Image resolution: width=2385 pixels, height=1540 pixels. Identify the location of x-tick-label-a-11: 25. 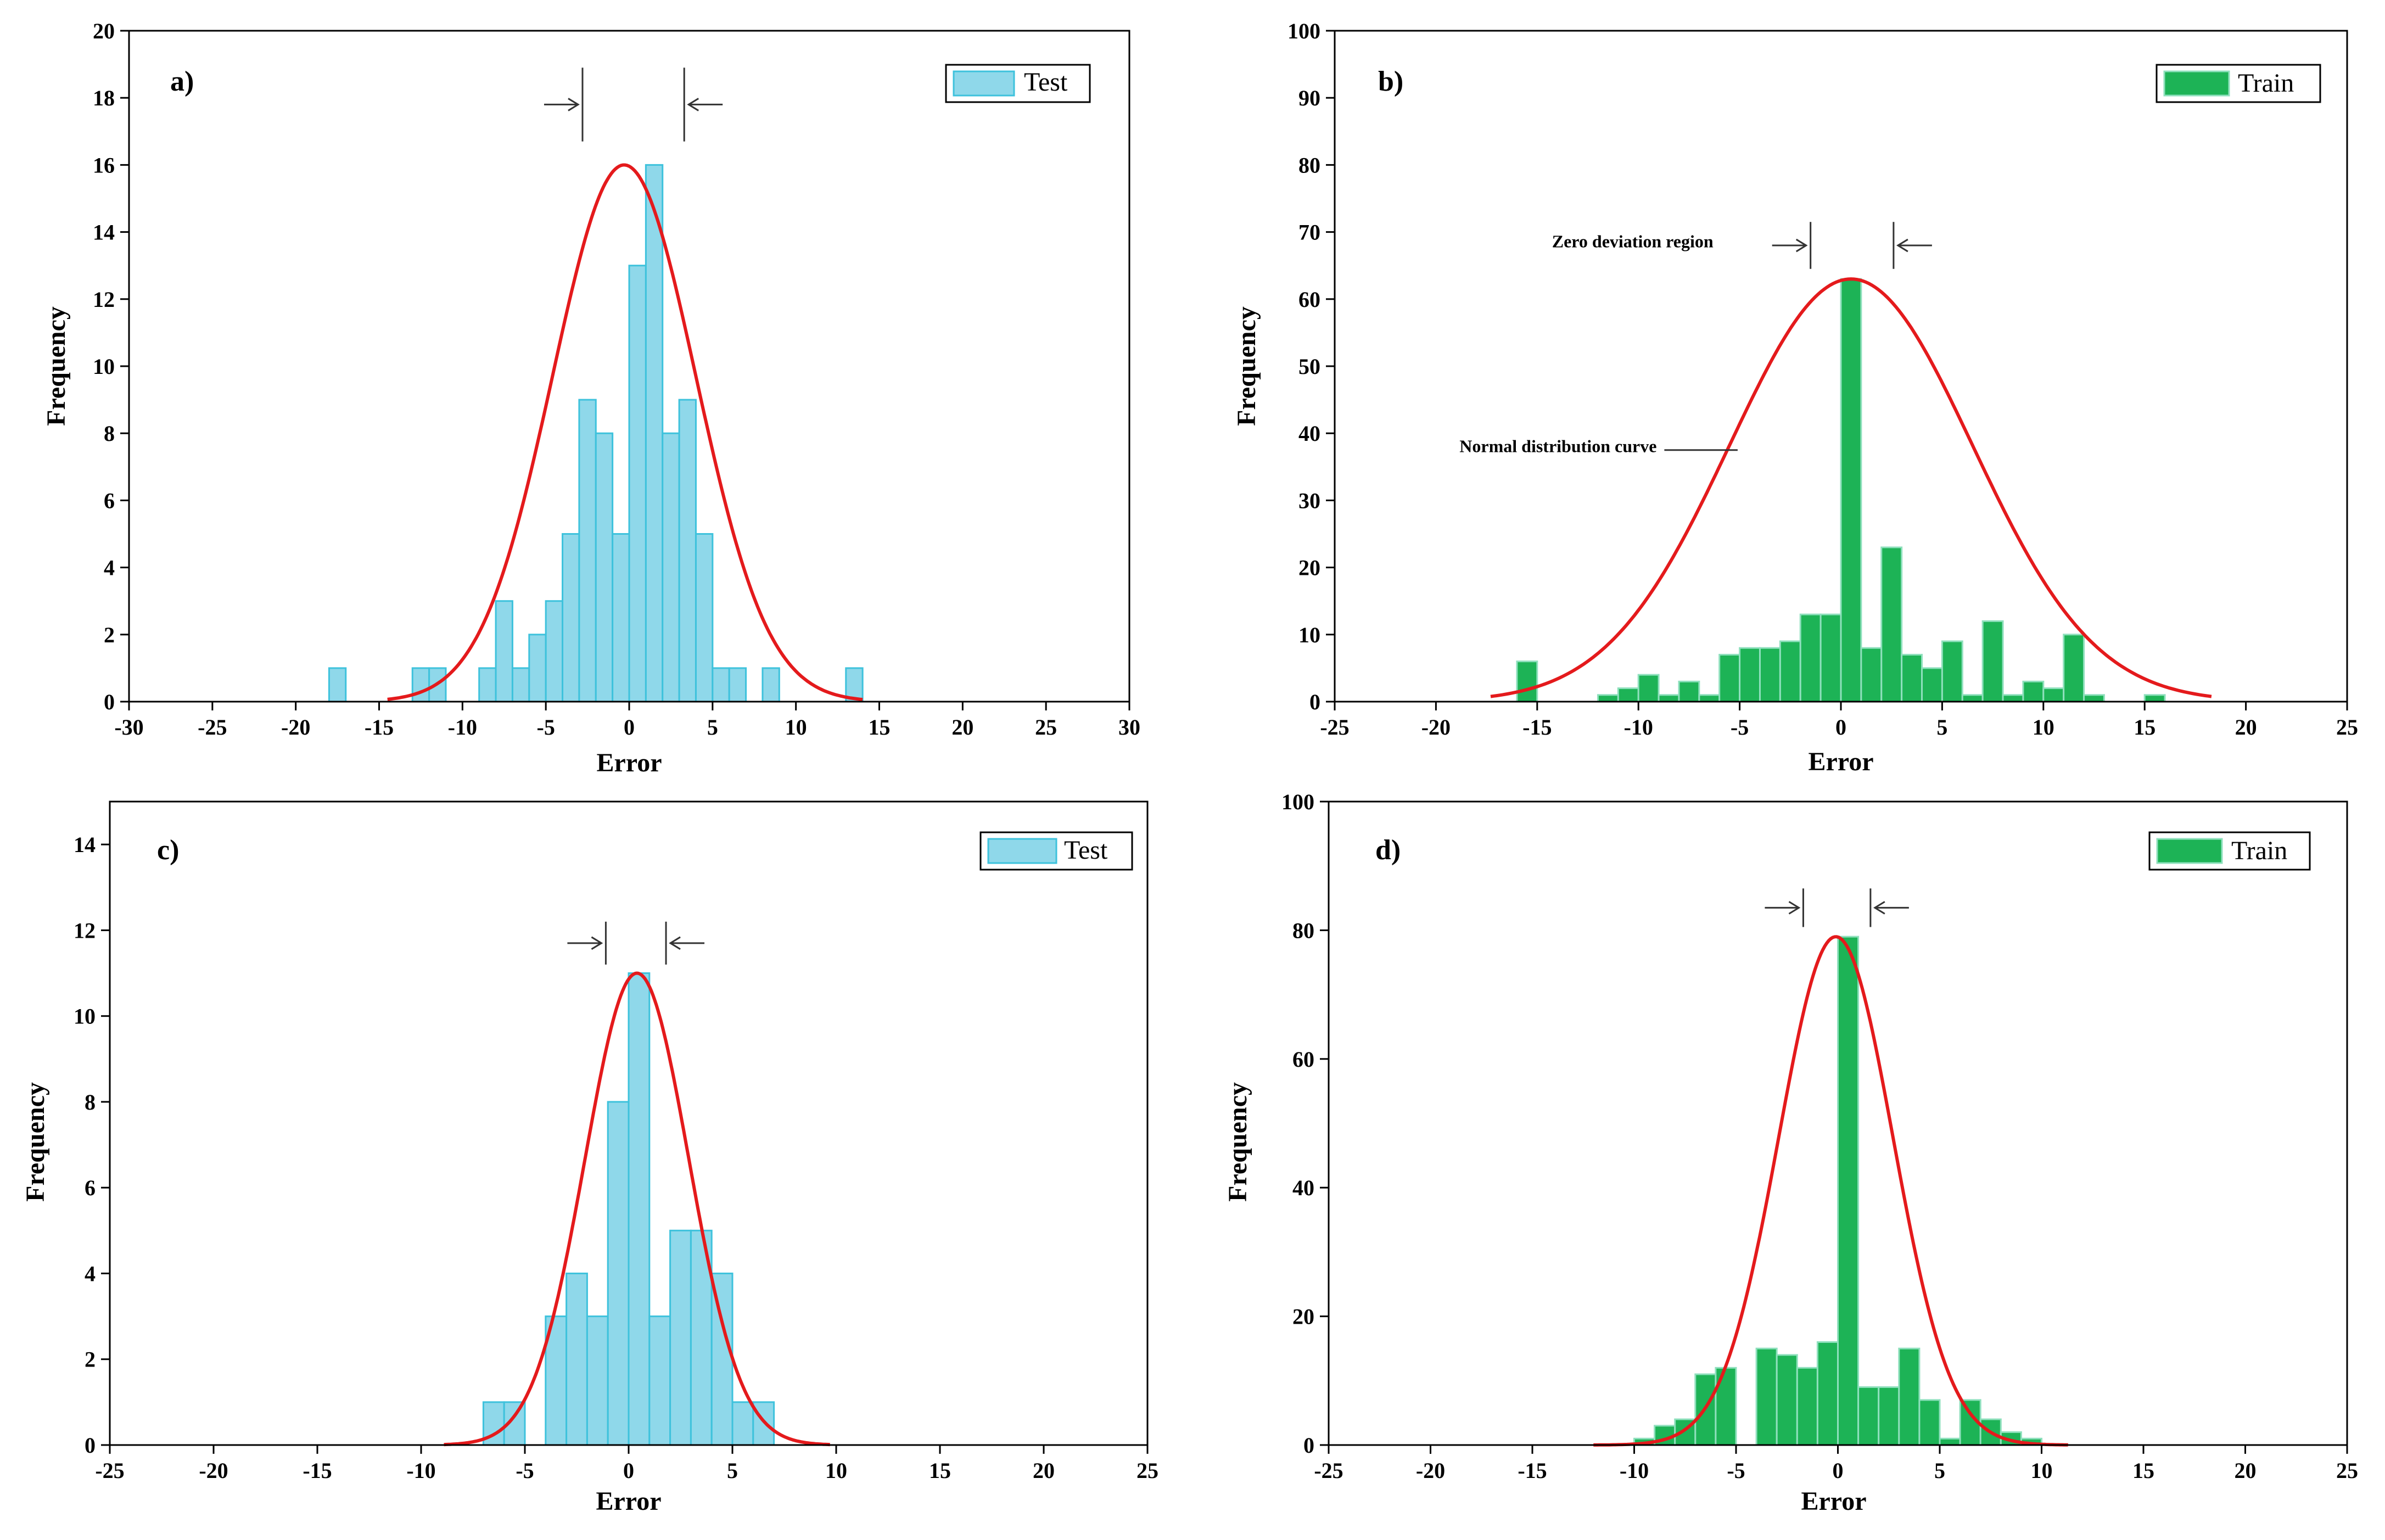
(1046, 728).